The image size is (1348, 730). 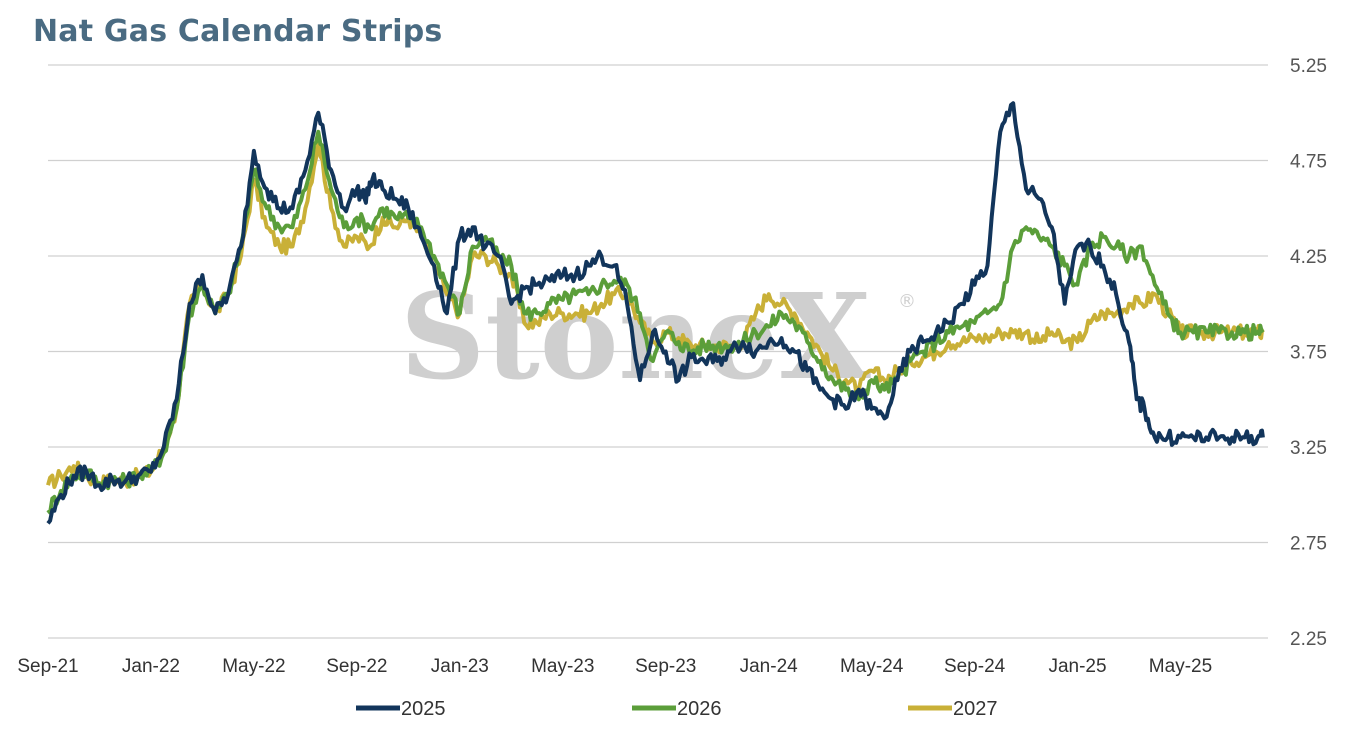 I want to click on x-tick-label: Jan-23, so click(x=460, y=666).